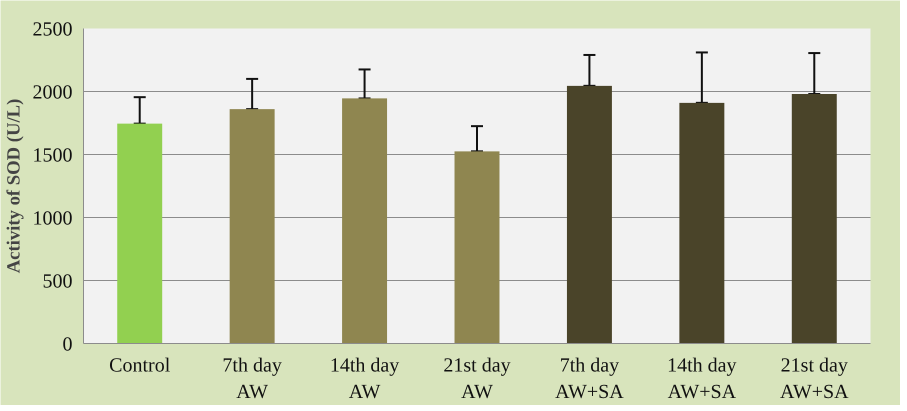 Image resolution: width=907 pixels, height=411 pixels. I want to click on x-tick-label: 21st day AW+SA, so click(815, 378).